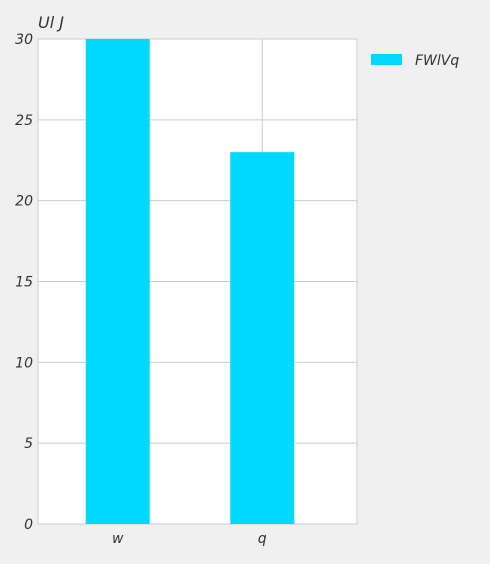 This screenshot has width=490, height=564. I want to click on bar-q, so click(262, 338).